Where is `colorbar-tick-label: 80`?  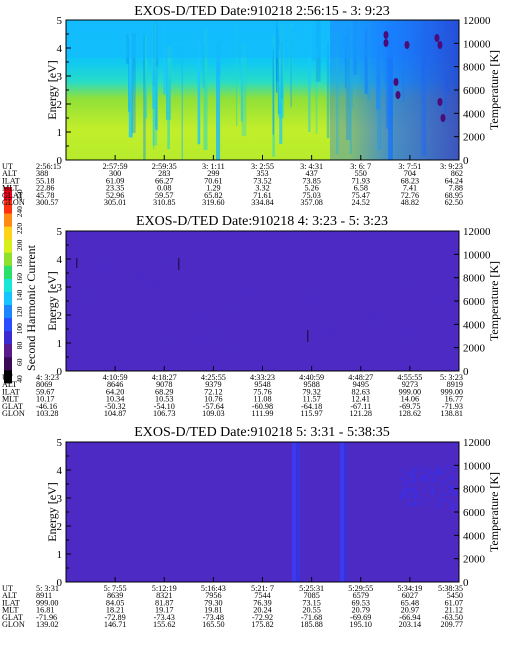 colorbar-tick-label: 80 is located at coordinates (19, 346).